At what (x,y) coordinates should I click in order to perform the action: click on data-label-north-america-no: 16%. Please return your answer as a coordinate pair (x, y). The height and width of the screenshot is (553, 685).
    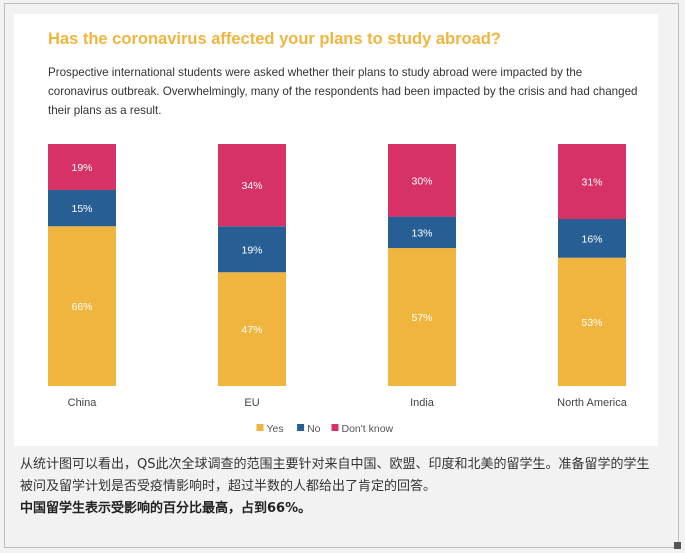
    Looking at the image, I should click on (591, 239).